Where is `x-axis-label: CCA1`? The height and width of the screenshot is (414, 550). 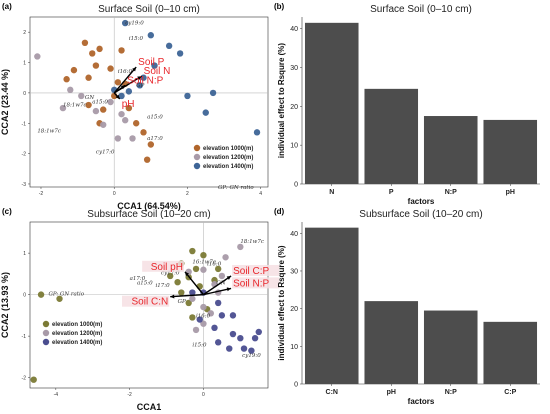
x-axis-label: CCA1 is located at coordinates (149, 407).